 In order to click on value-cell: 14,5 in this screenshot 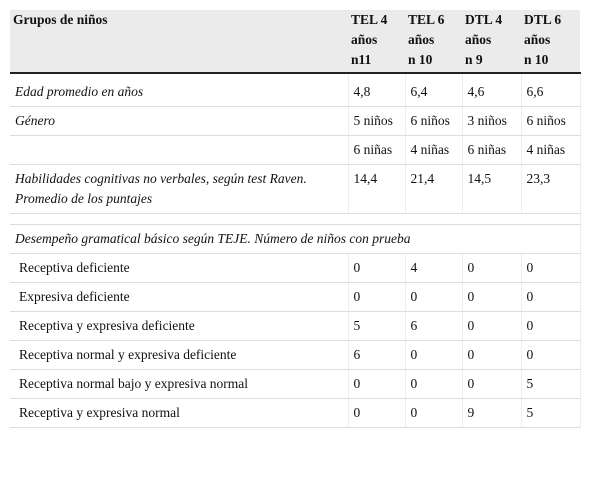, I will do `click(492, 189)`.